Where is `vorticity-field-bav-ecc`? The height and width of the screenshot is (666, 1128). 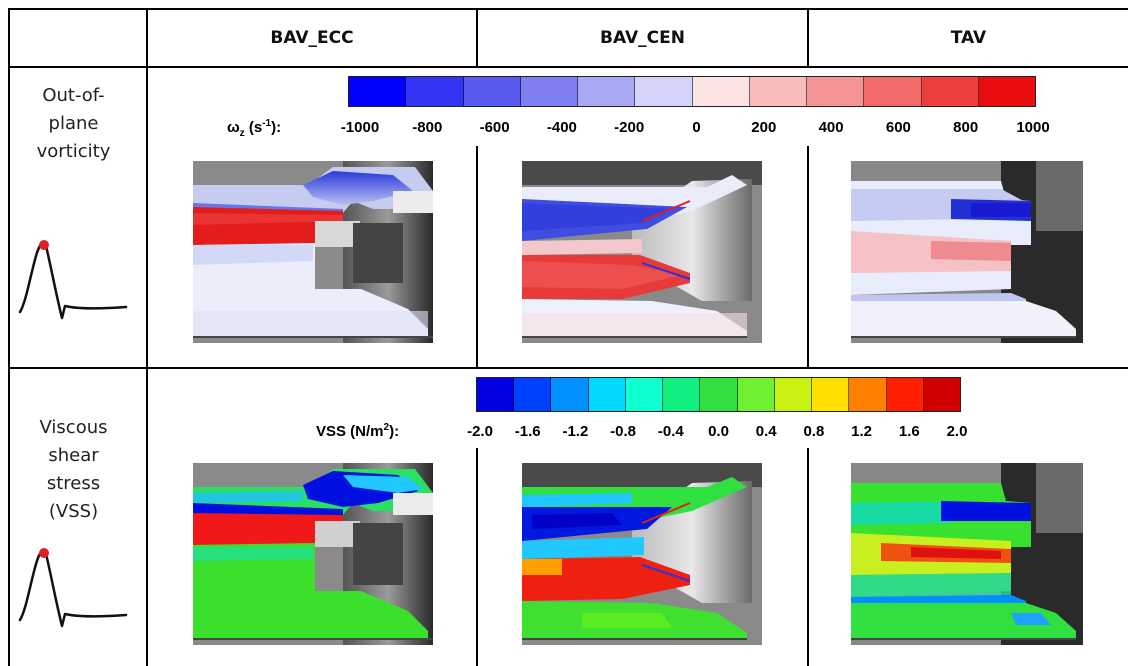
vorticity-field-bav-ecc is located at coordinates (313, 252).